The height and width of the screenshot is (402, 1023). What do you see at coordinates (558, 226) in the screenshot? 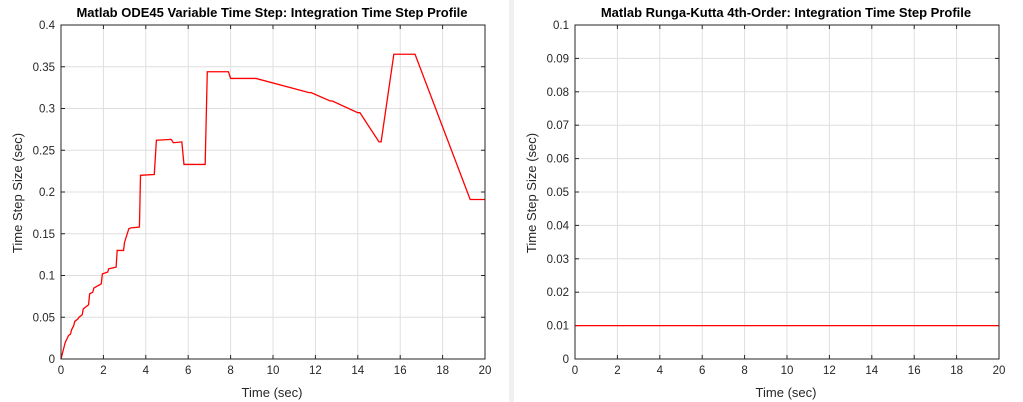
I see `y-tick-label: 0.04` at bounding box center [558, 226].